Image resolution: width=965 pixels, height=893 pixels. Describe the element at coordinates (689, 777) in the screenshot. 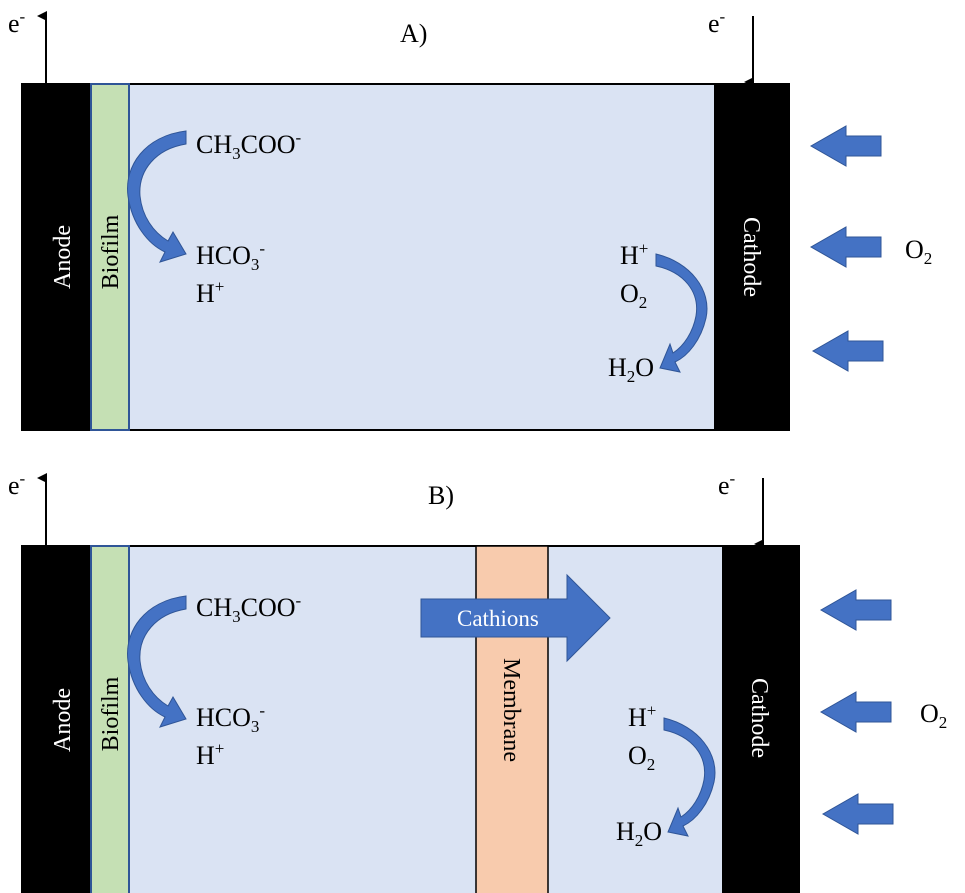

I see `reduction-curve-arrow-b` at that location.